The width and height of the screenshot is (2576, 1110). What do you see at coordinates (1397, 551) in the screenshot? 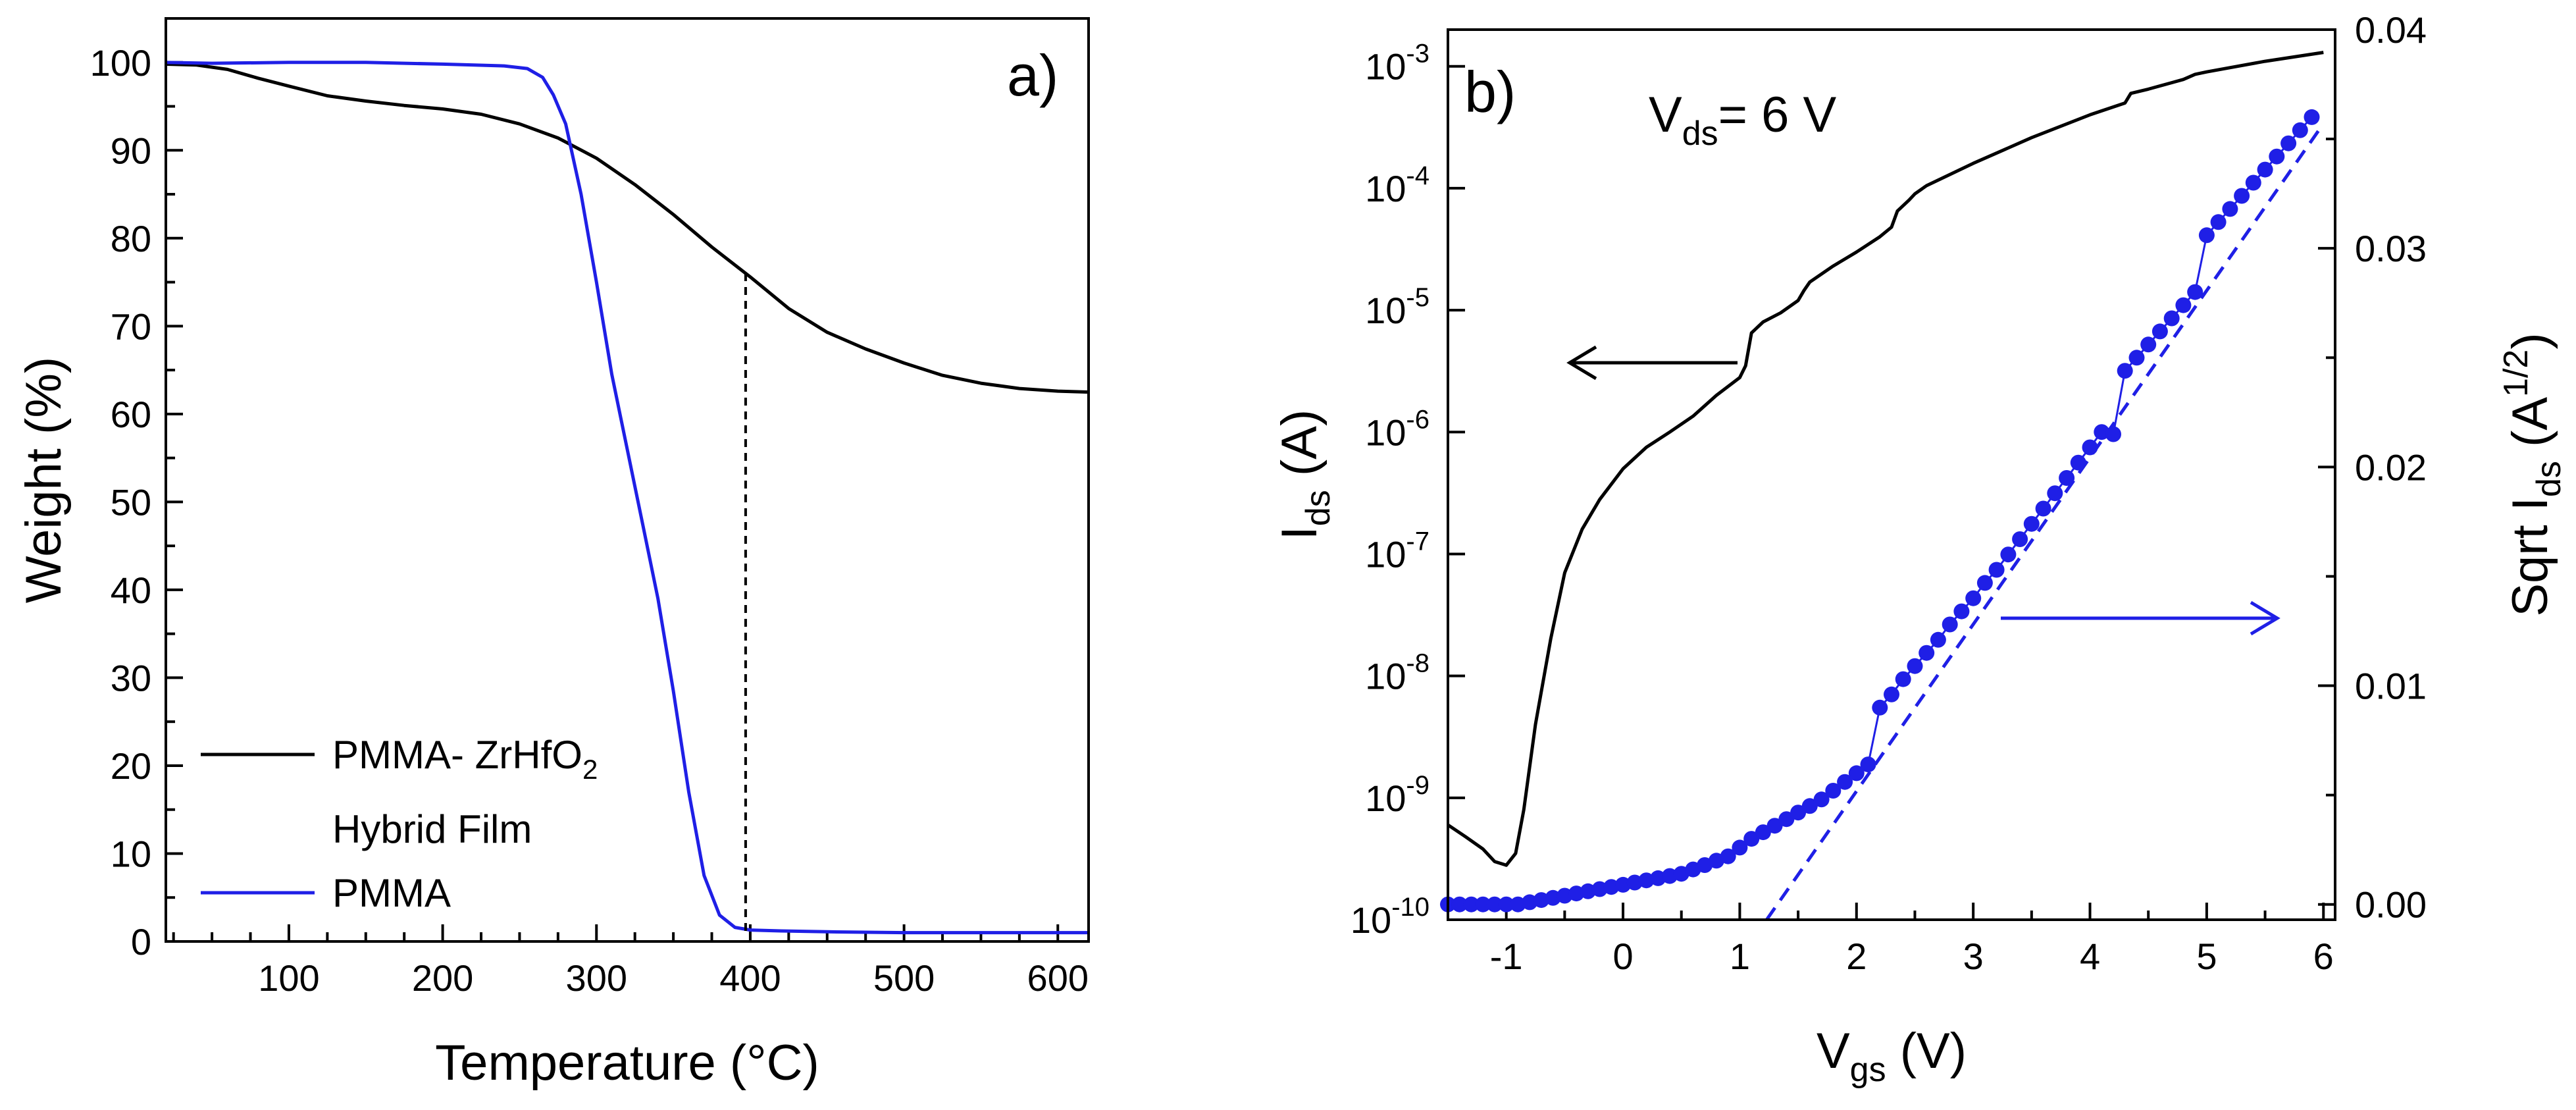
I see `y-left-tick-label: 10⁻⁷` at bounding box center [1397, 551].